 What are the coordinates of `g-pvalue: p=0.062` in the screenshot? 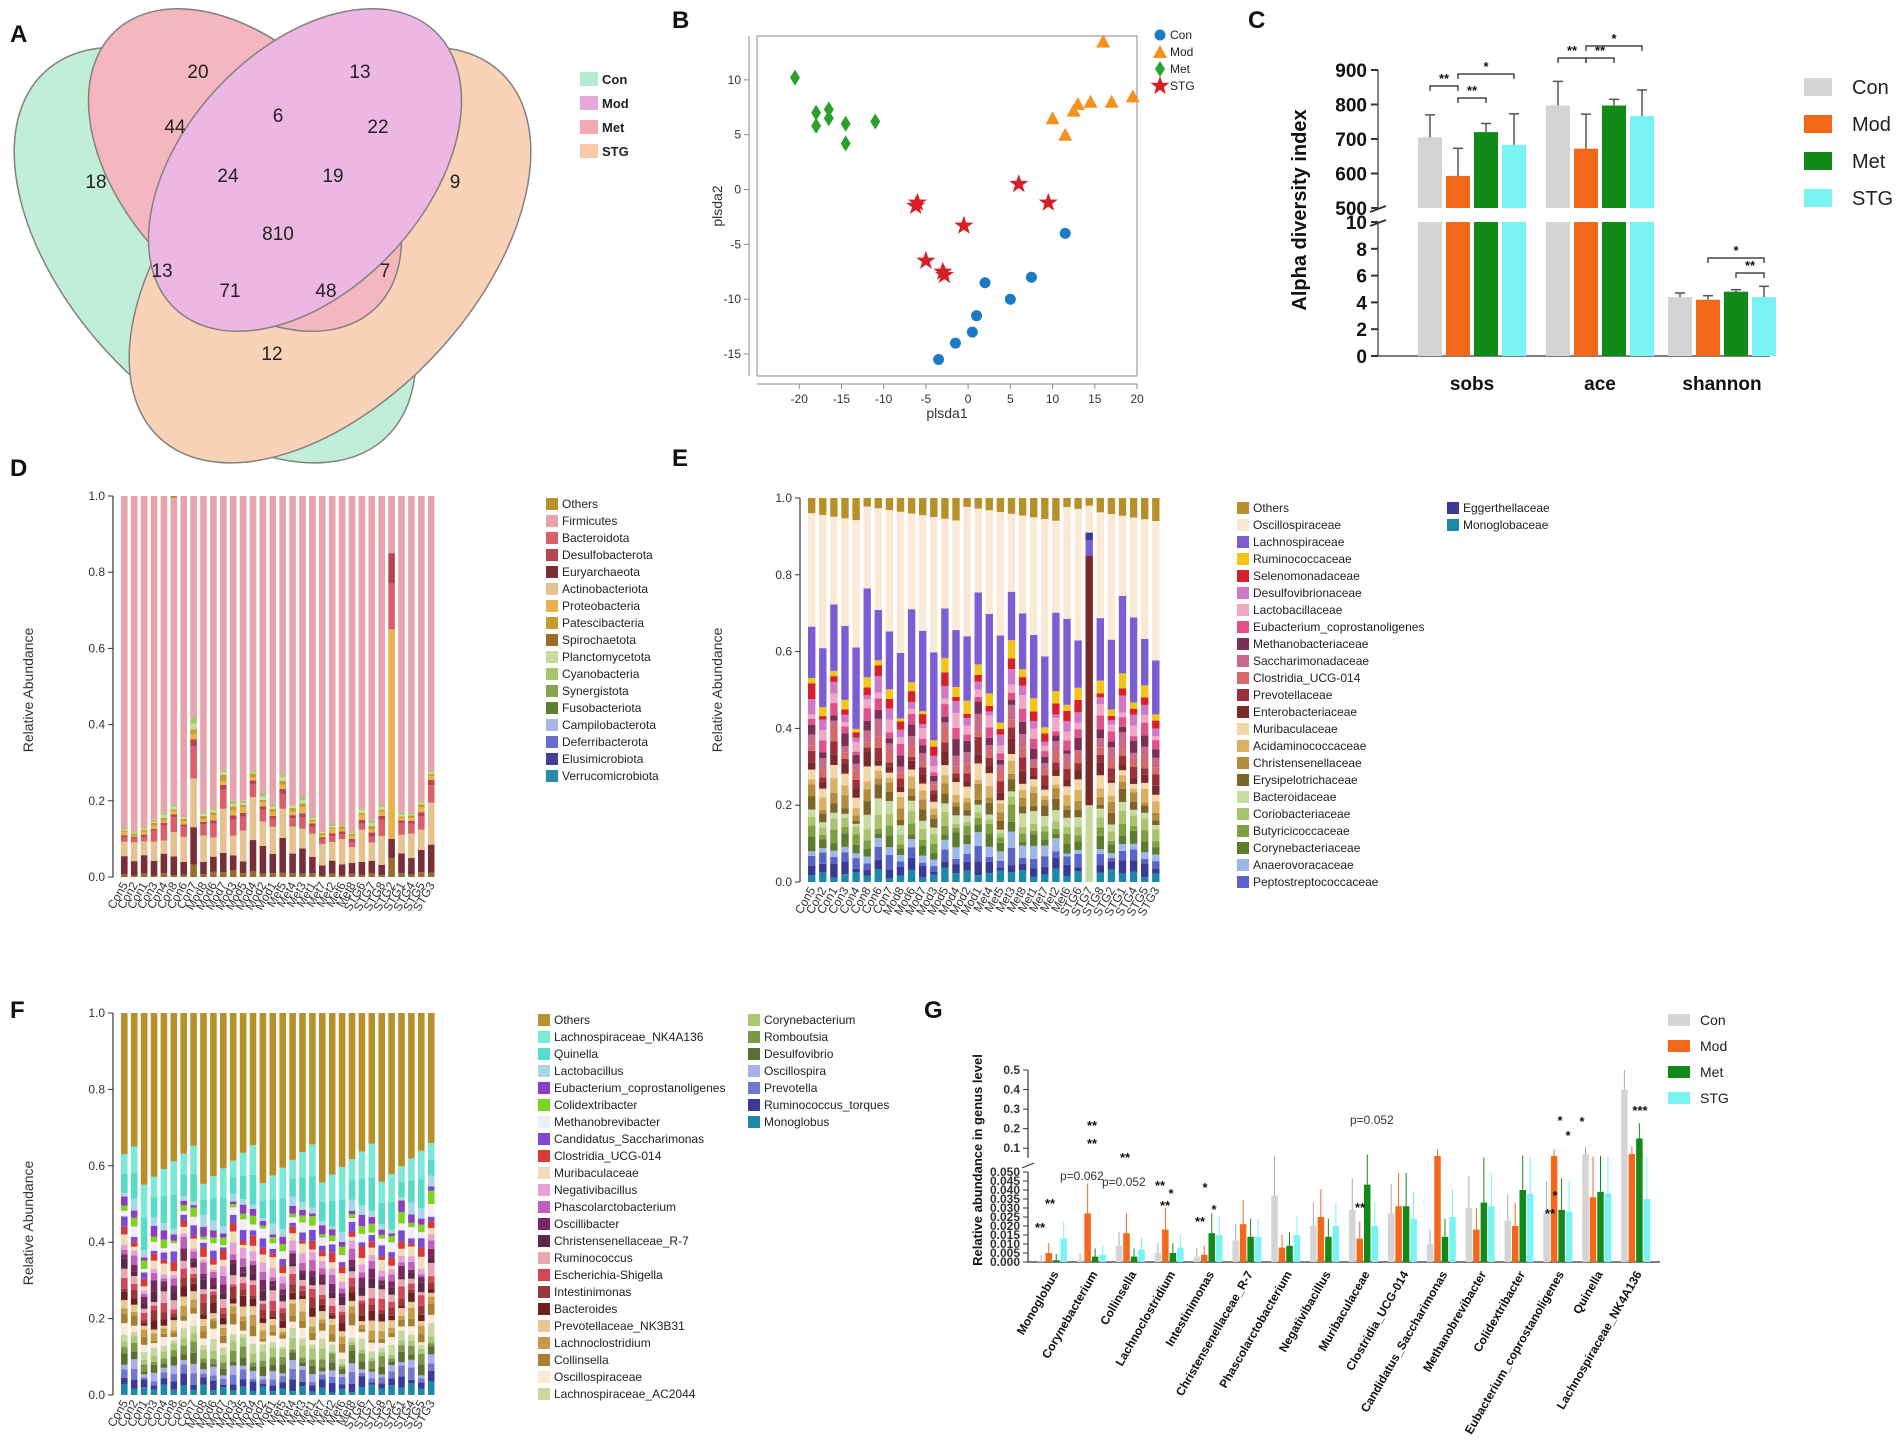 It's located at (1082, 1176).